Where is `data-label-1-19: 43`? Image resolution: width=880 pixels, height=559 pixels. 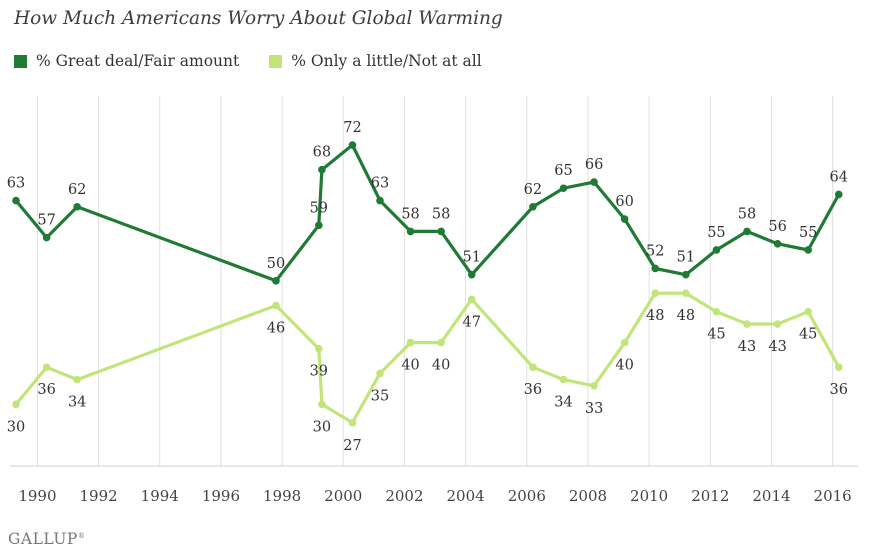 data-label-1-19: 43 is located at coordinates (777, 347).